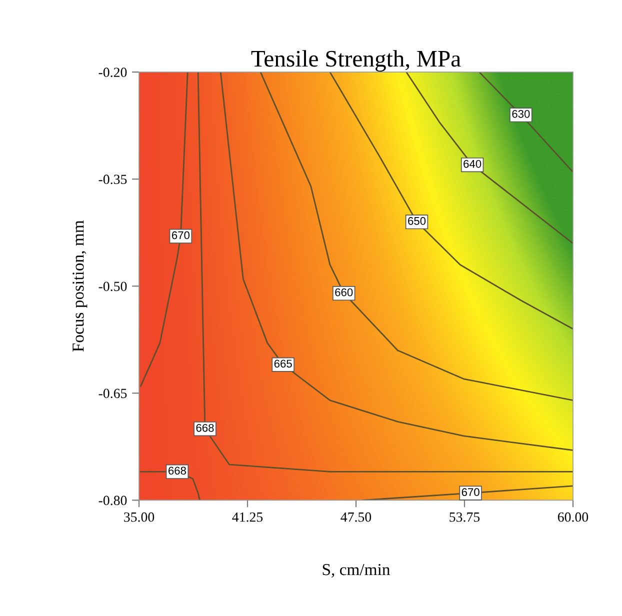  Describe the element at coordinates (356, 517) in the screenshot. I see `x-tick-label: 47.50` at that location.